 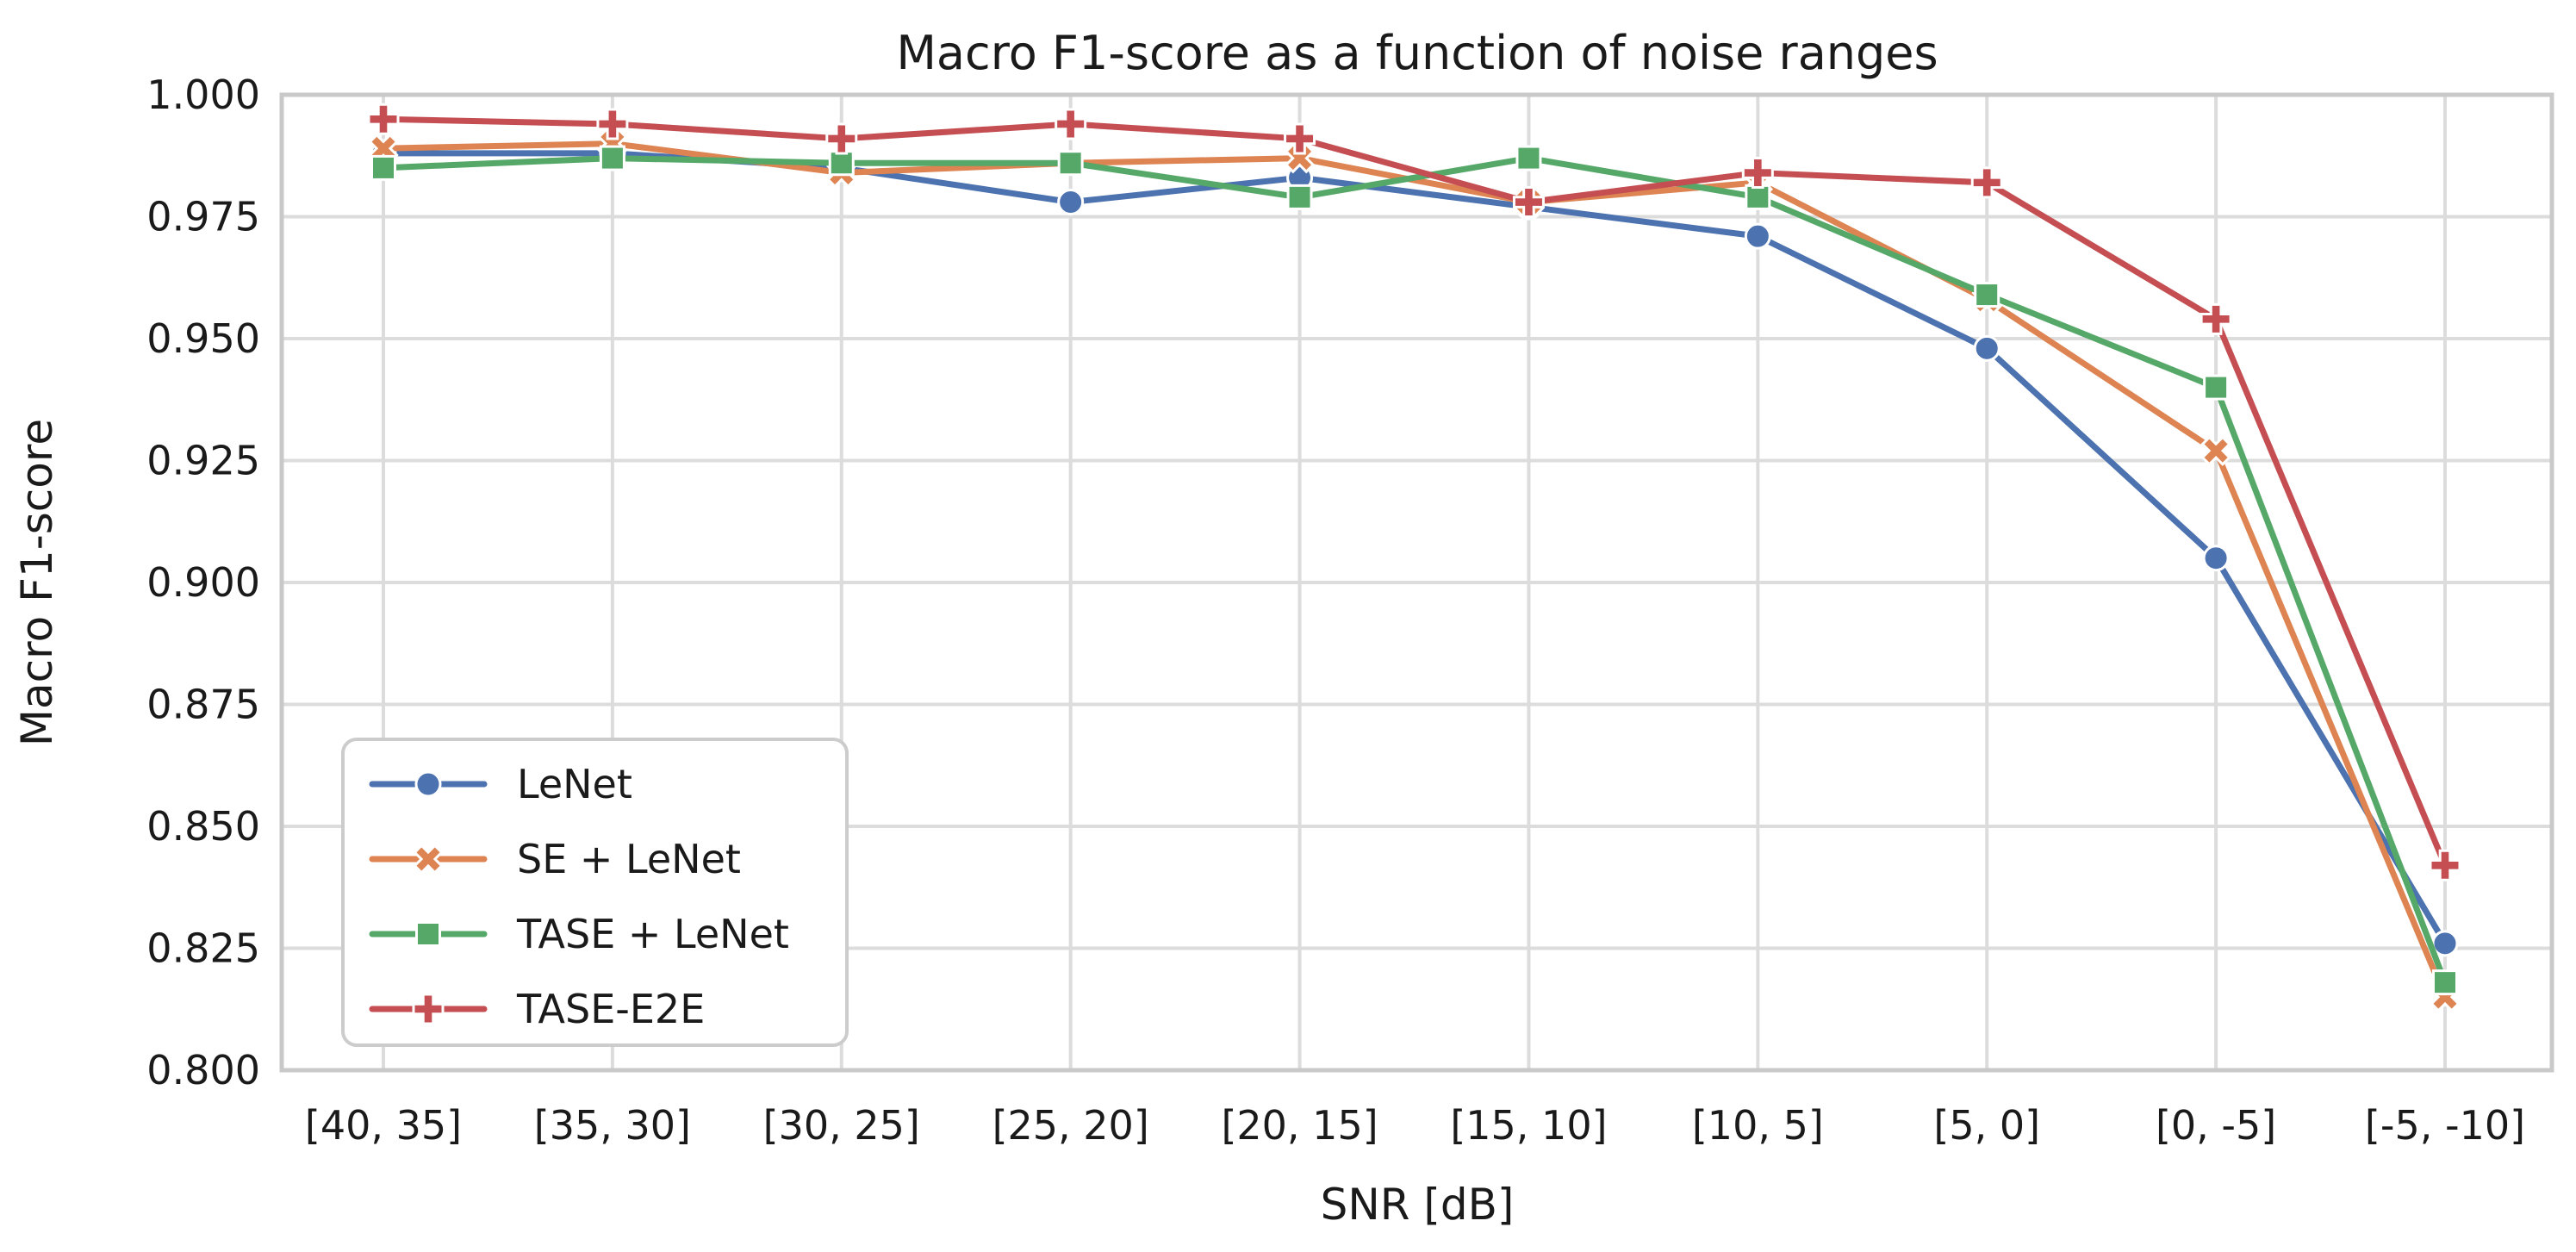 What do you see at coordinates (384, 1125) in the screenshot?
I see `x-tick-label-0: [40, 35]` at bounding box center [384, 1125].